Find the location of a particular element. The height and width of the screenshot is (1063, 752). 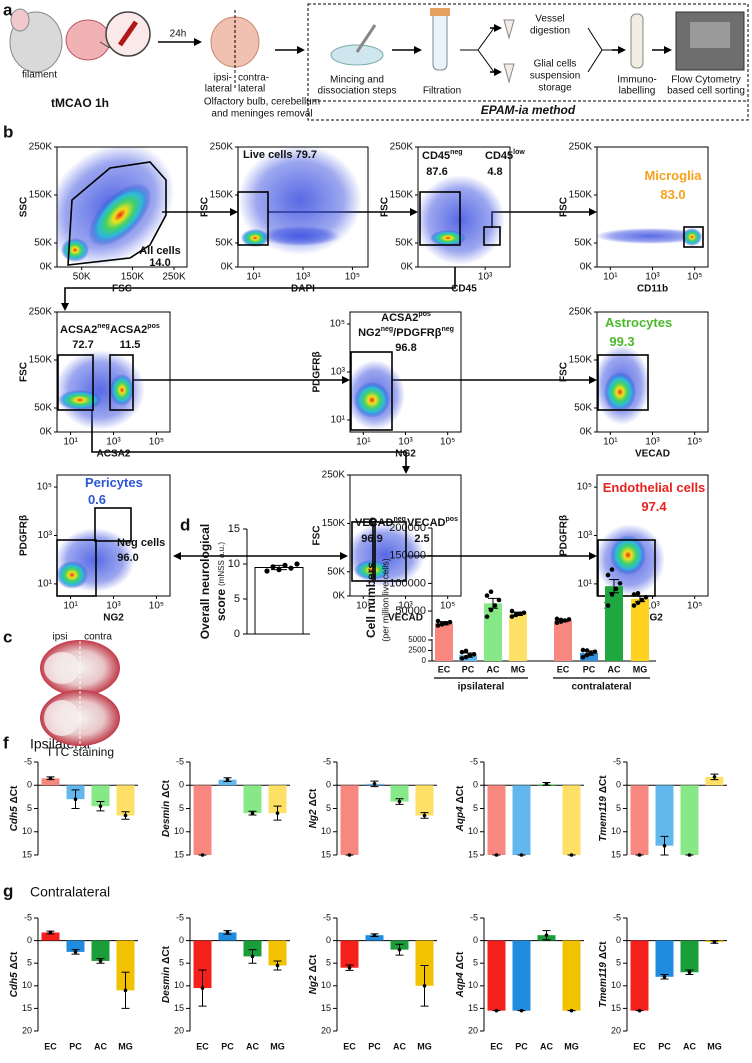

label-part: neg is located at coordinates (456, 152).